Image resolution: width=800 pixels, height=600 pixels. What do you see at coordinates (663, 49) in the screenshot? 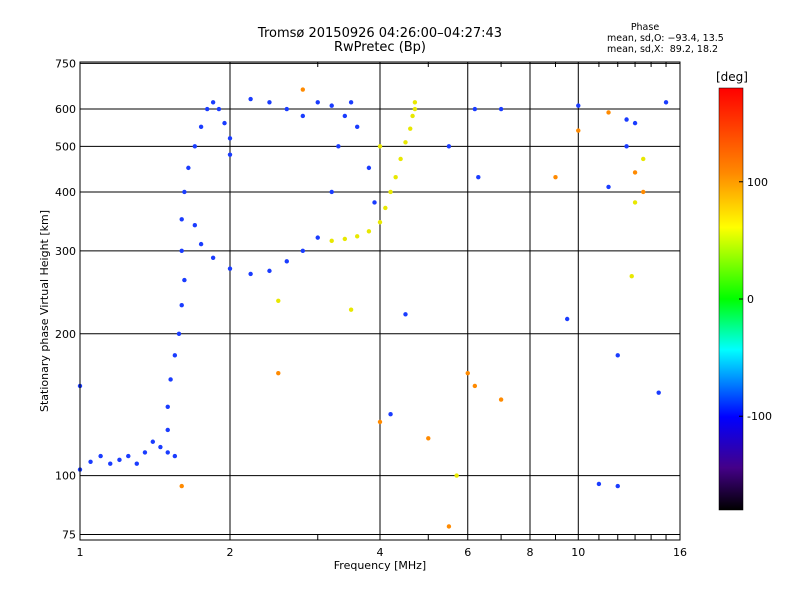
I see `phase-stats-x-mode: mean, sd,X: 89.2, 18.2` at bounding box center [663, 49].